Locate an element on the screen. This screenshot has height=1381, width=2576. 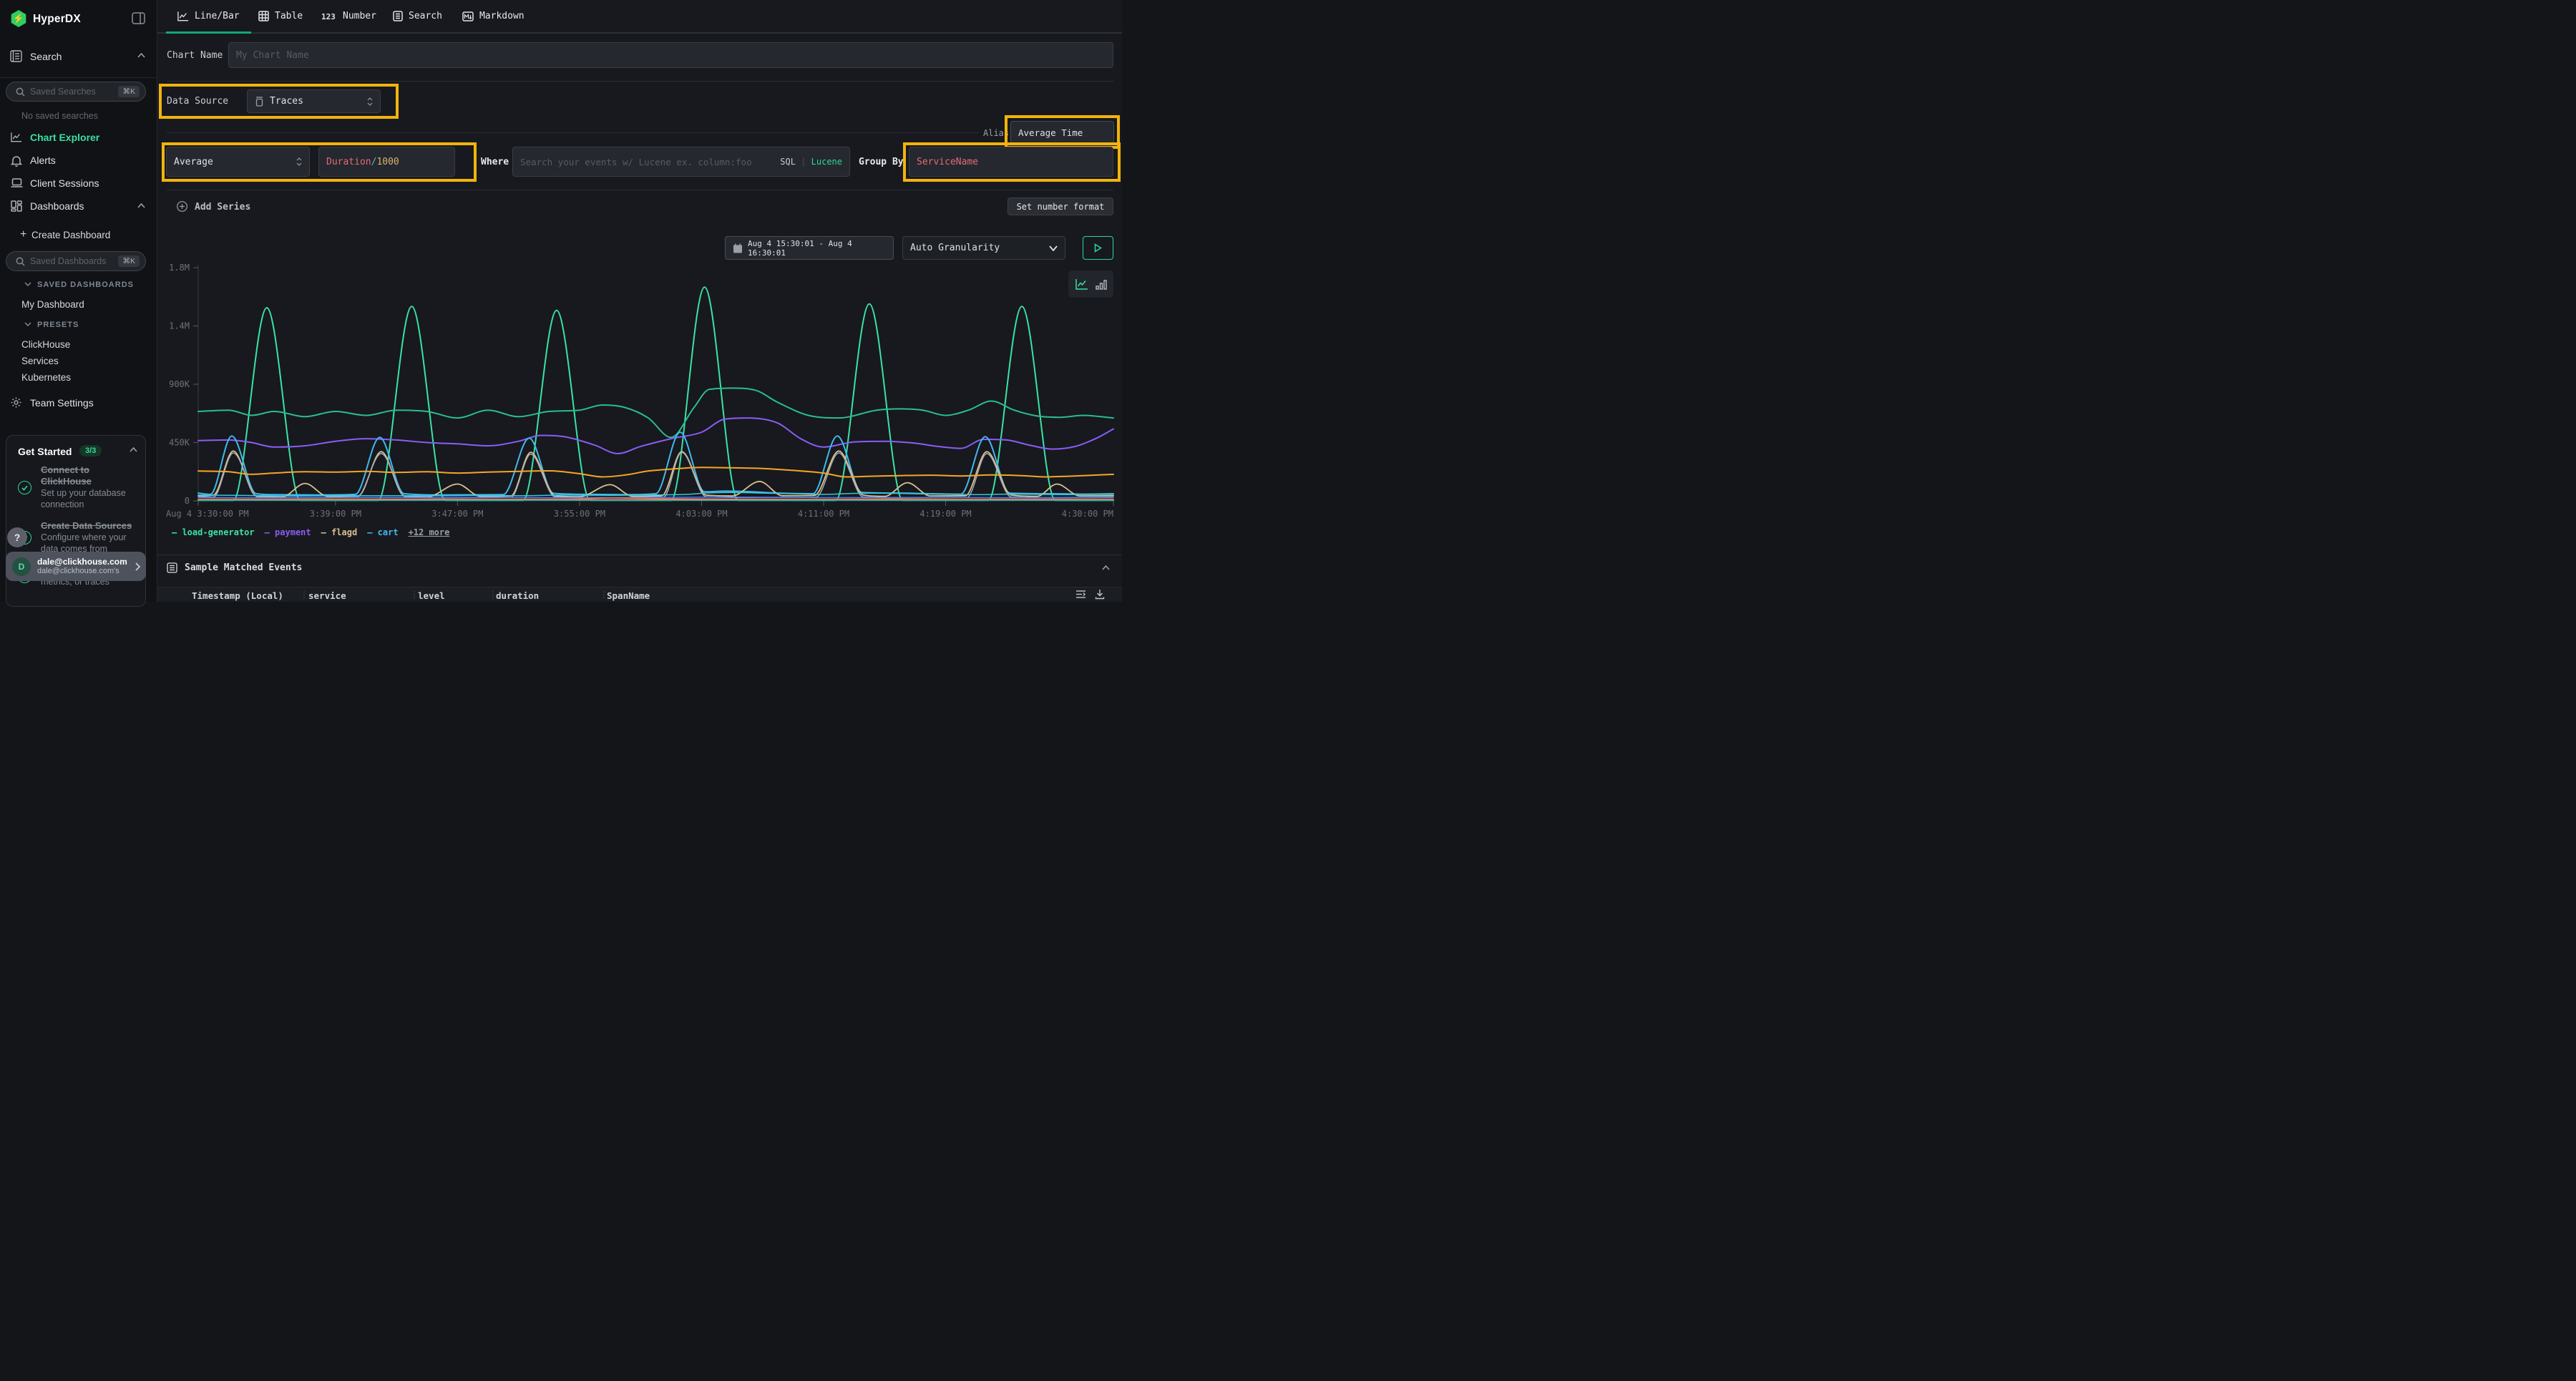
sidebar-item-clickhouse: ClickHouse is located at coordinates (46, 344).